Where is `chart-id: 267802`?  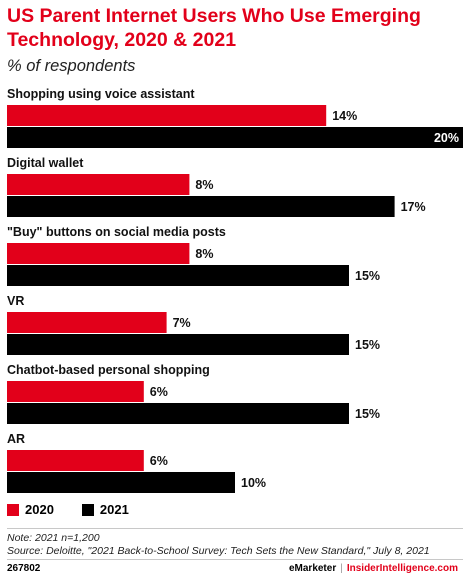 chart-id: 267802 is located at coordinates (24, 568).